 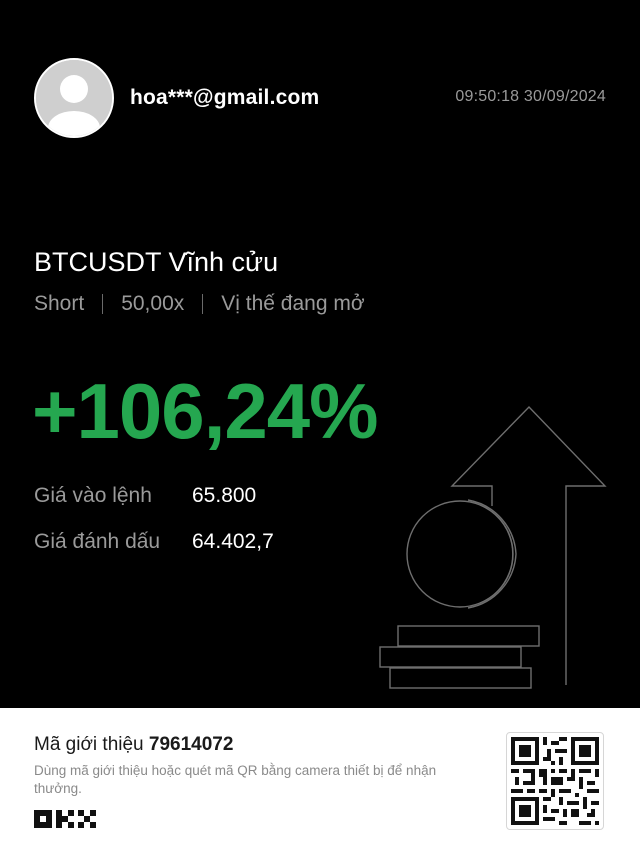 I want to click on entry-price-row: Giá vào lệnh 65.800, so click(x=145, y=496).